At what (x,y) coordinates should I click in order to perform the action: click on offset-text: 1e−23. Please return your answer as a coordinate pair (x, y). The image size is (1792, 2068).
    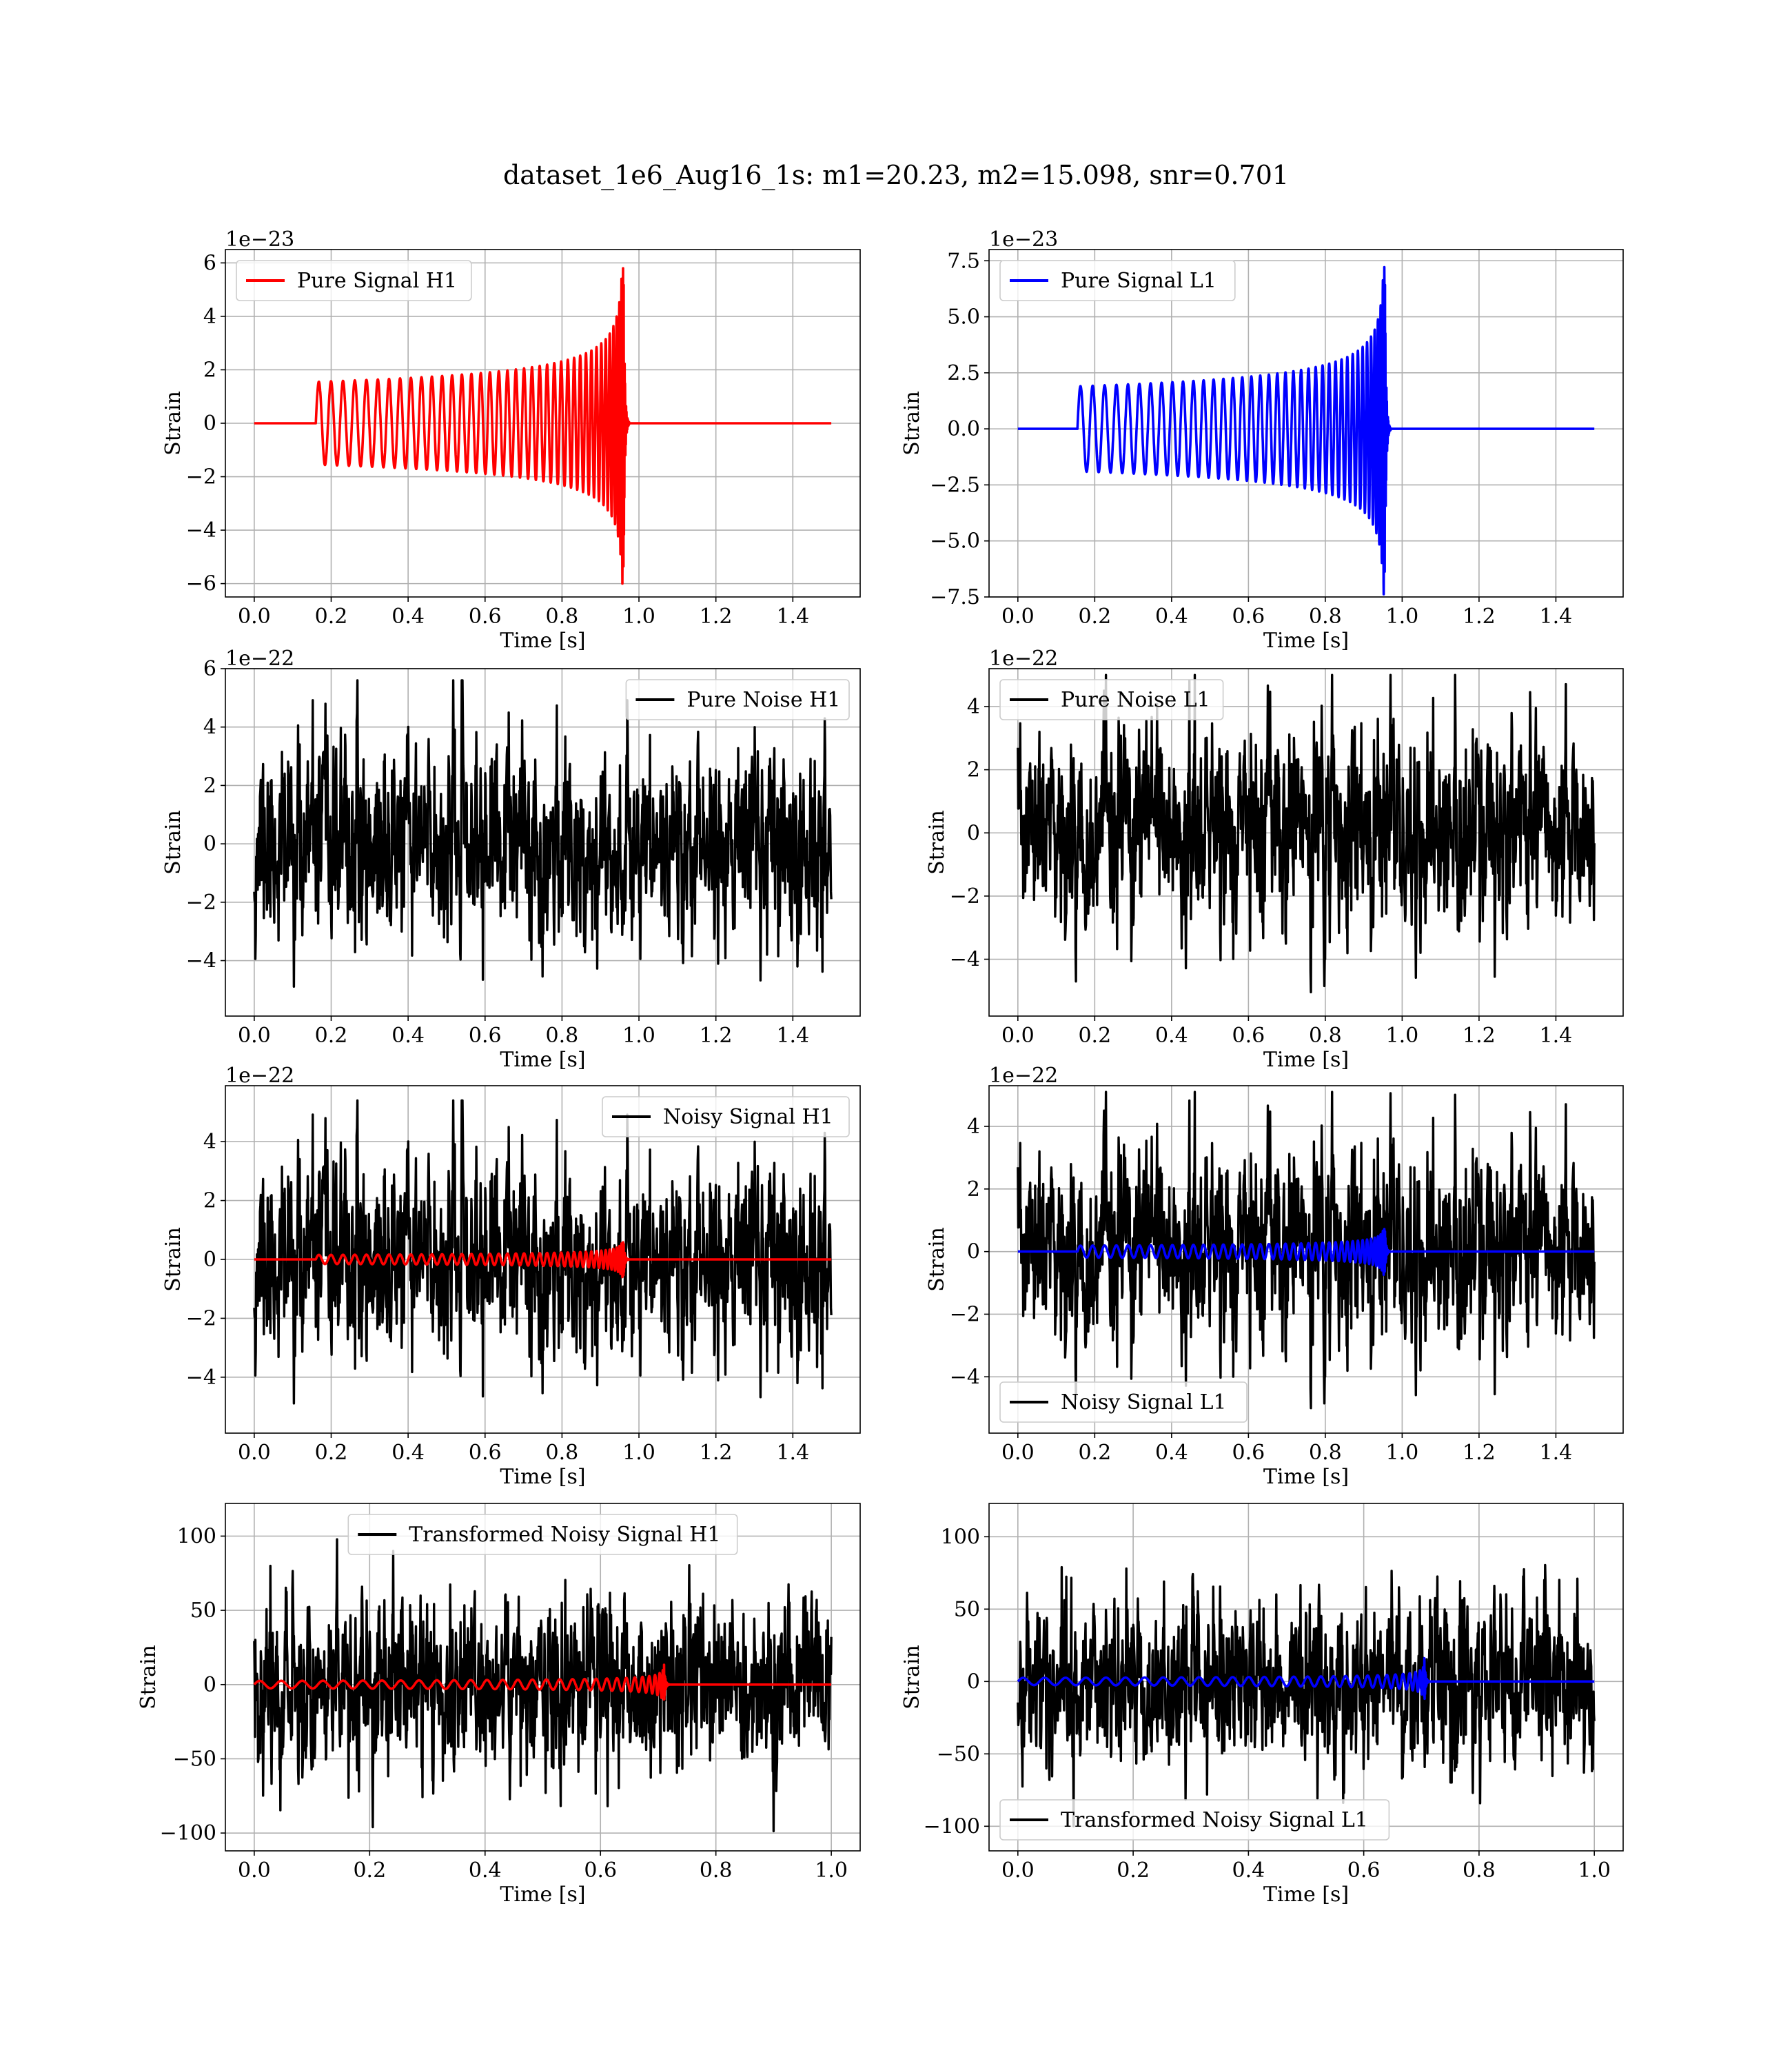
    Looking at the image, I should click on (1024, 239).